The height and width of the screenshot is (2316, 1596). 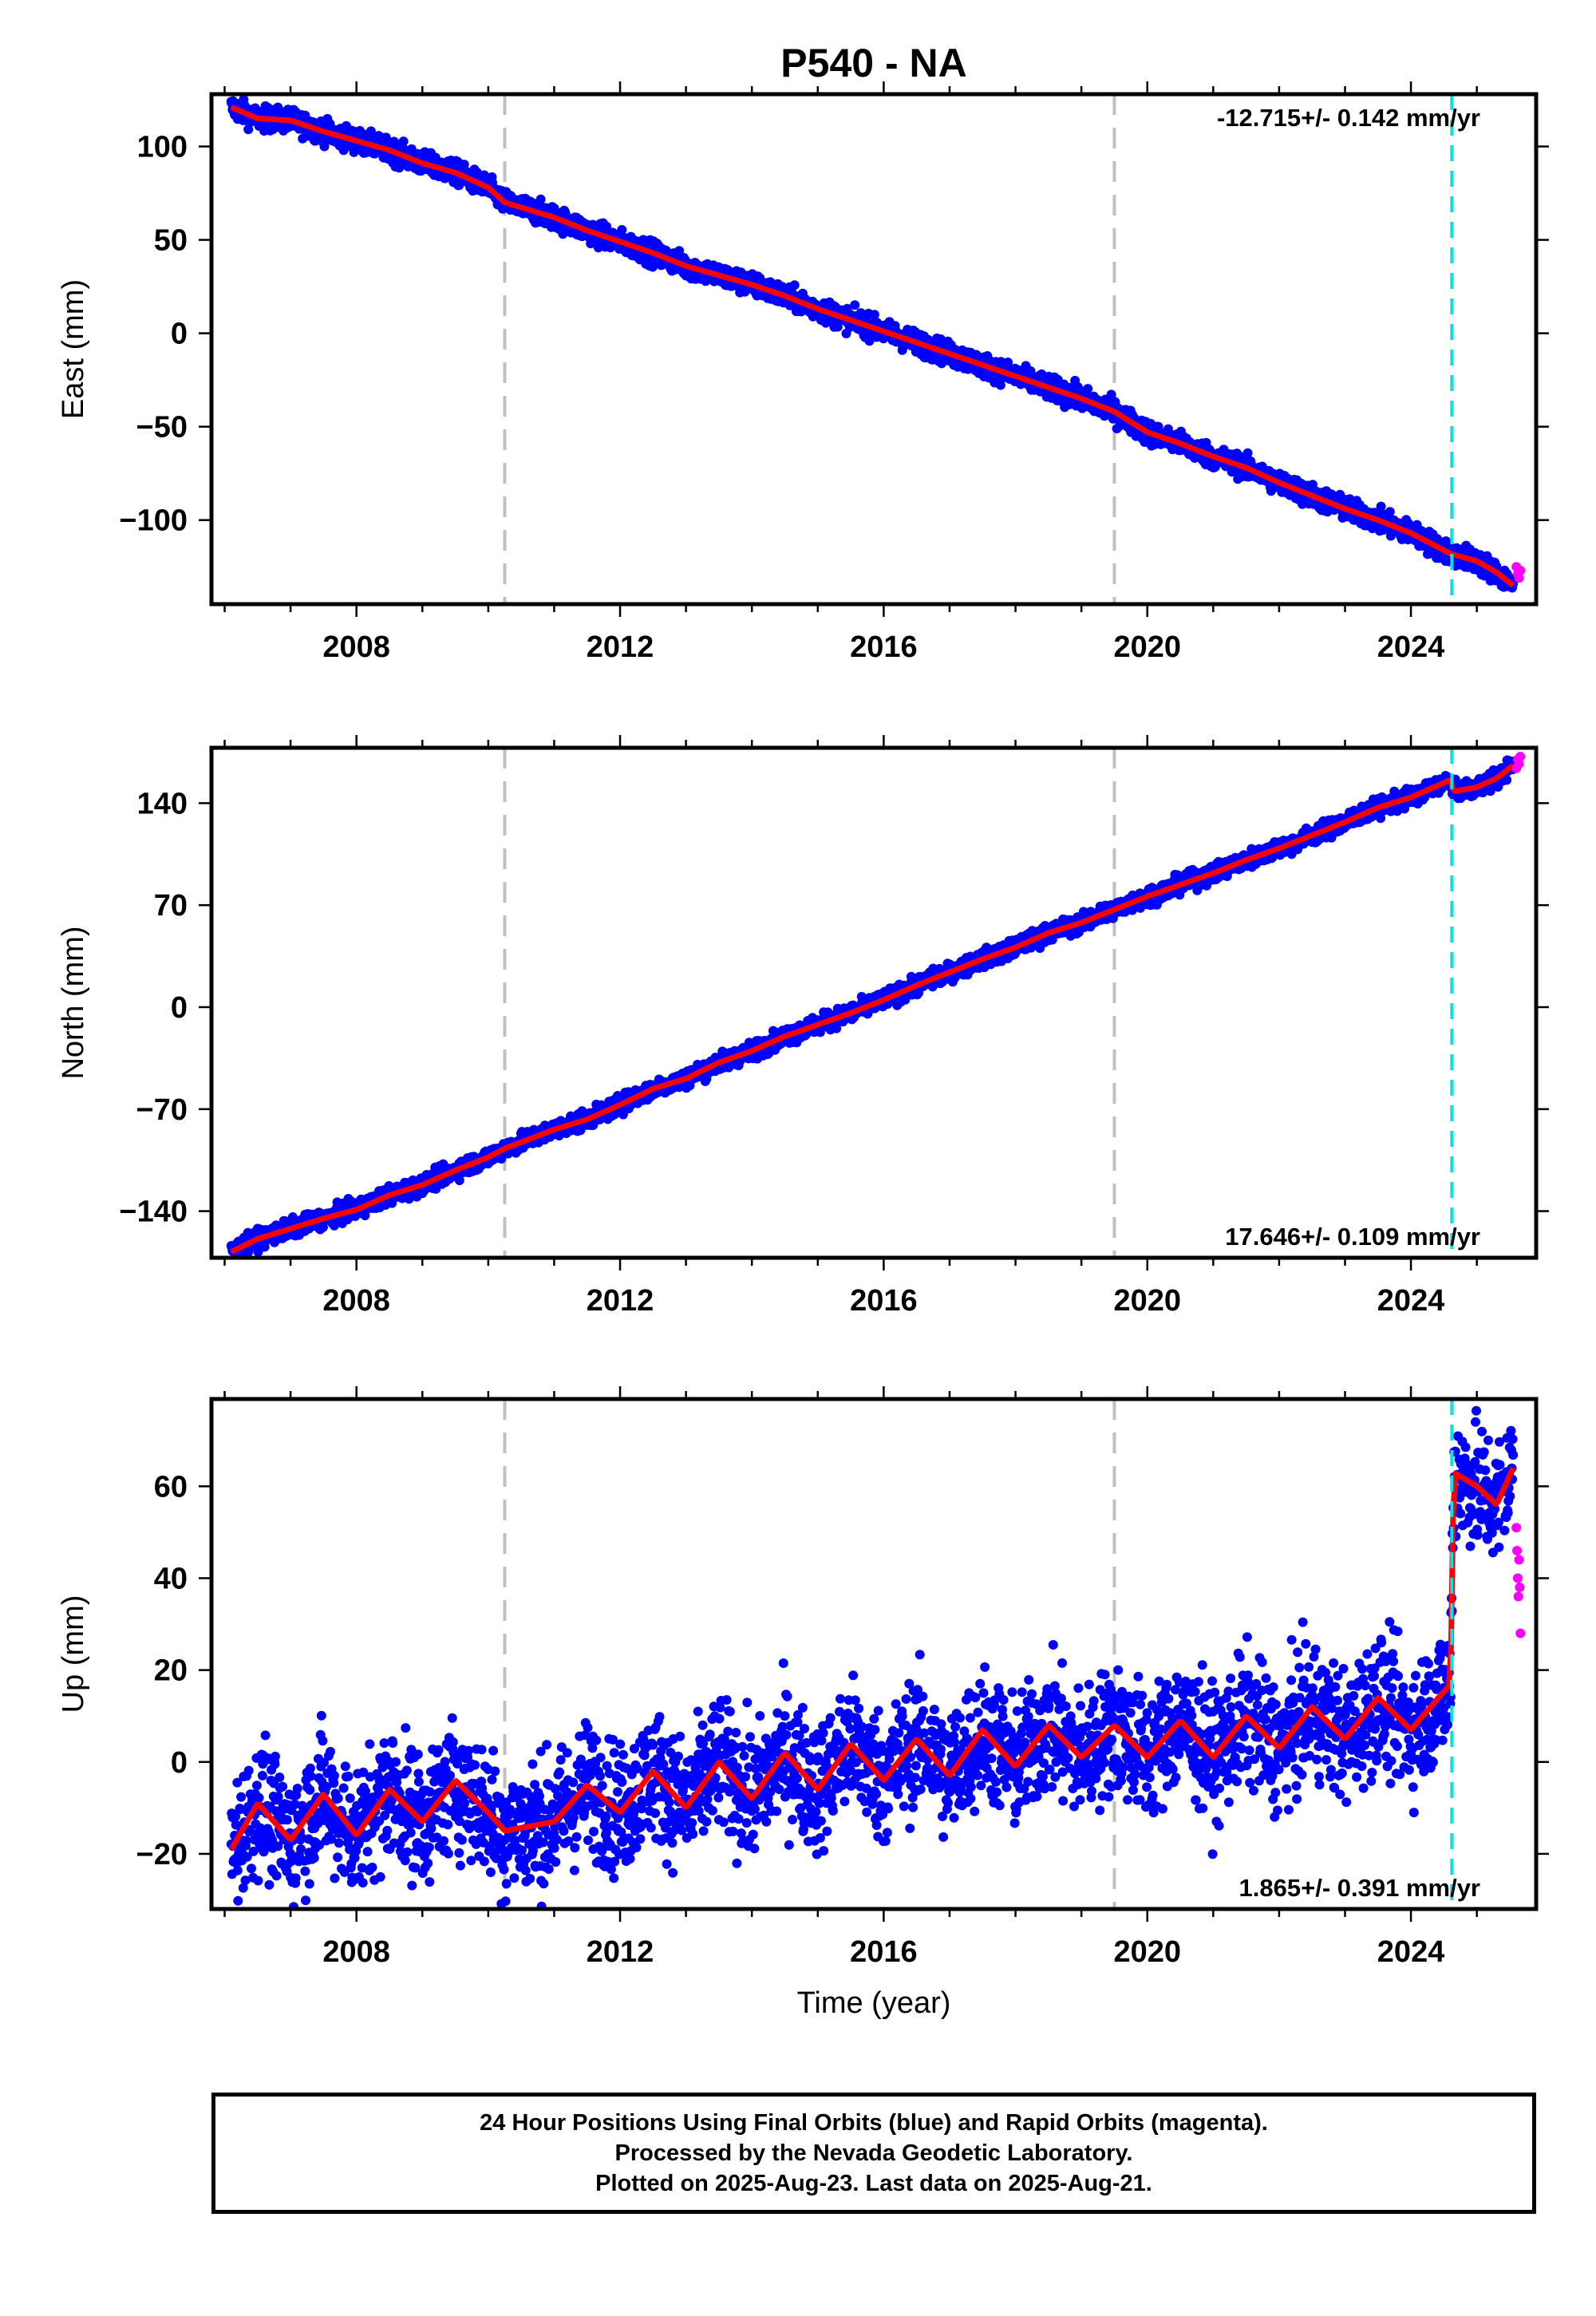 I want to click on y-tick-label: −50, so click(x=162, y=428).